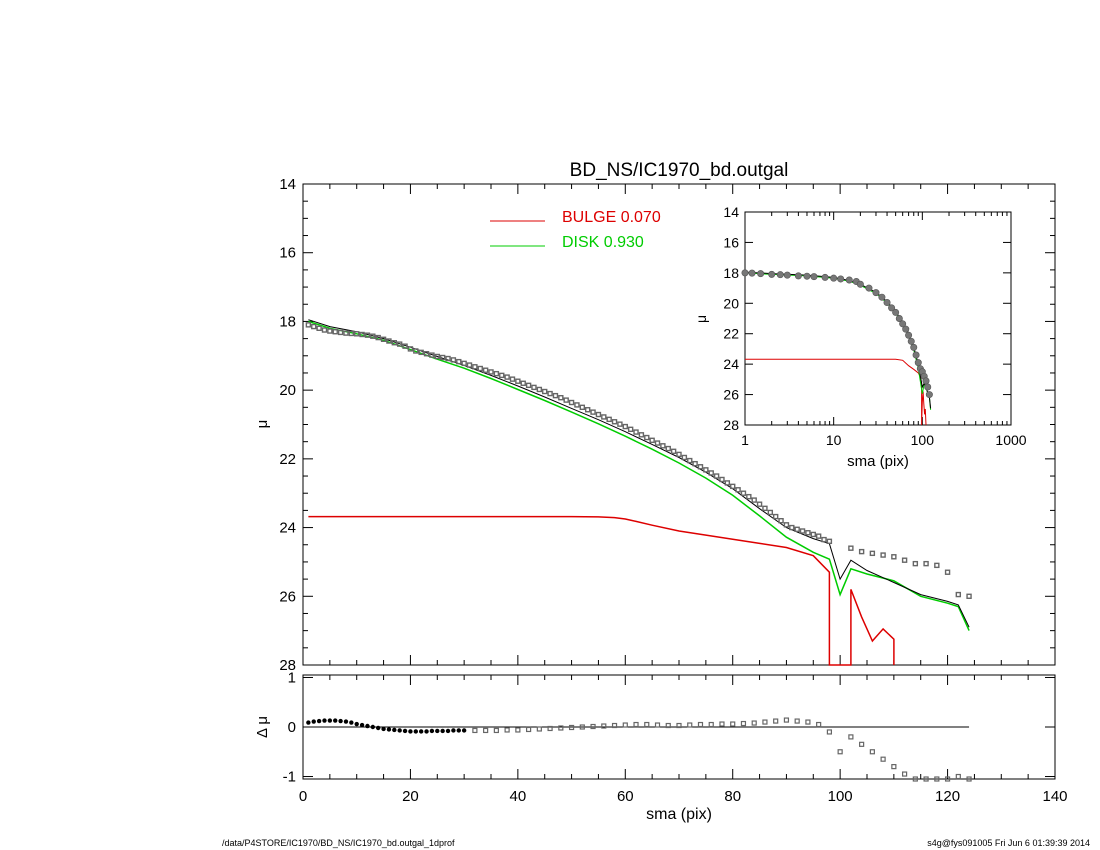 The width and height of the screenshot is (1100, 850). I want to click on inset-y-tick-label: 18, so click(731, 273).